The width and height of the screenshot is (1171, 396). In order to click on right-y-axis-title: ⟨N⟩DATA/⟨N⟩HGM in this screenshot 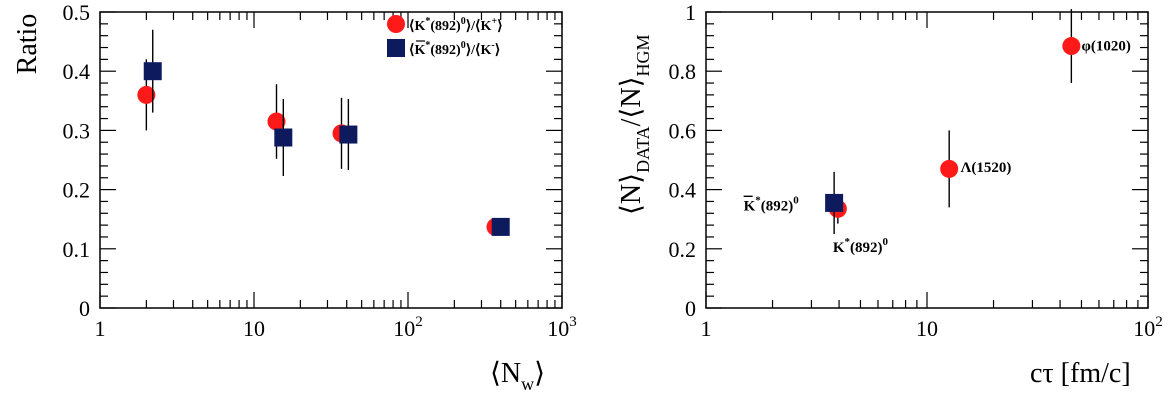, I will do `click(634, 124)`.